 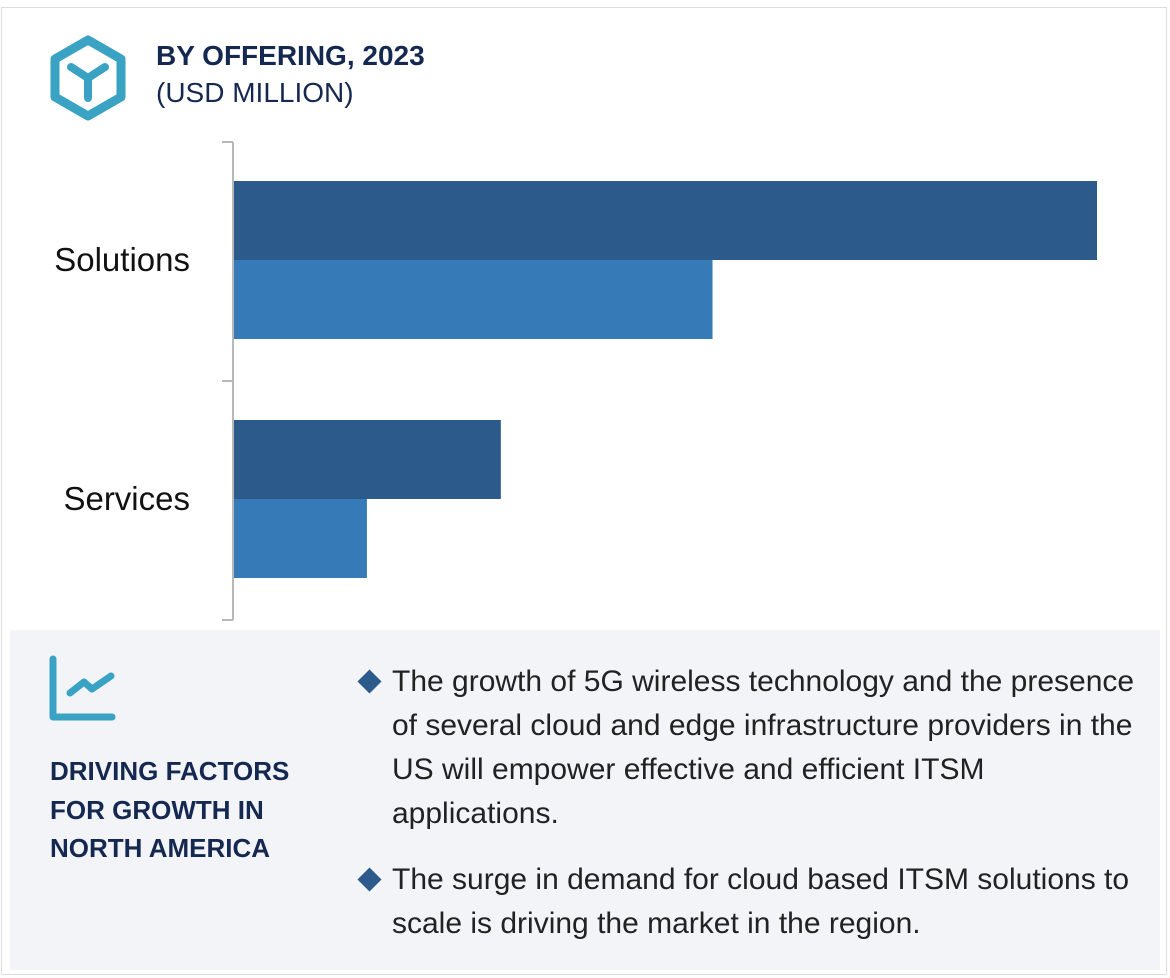 What do you see at coordinates (82, 688) in the screenshot?
I see `trend-chart-icon` at bounding box center [82, 688].